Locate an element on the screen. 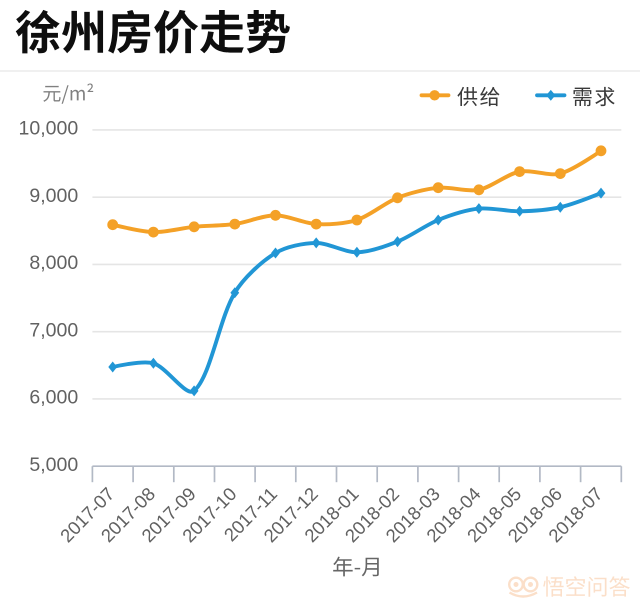 The width and height of the screenshot is (640, 607). svg-text: 9,000 is located at coordinates (53, 196).